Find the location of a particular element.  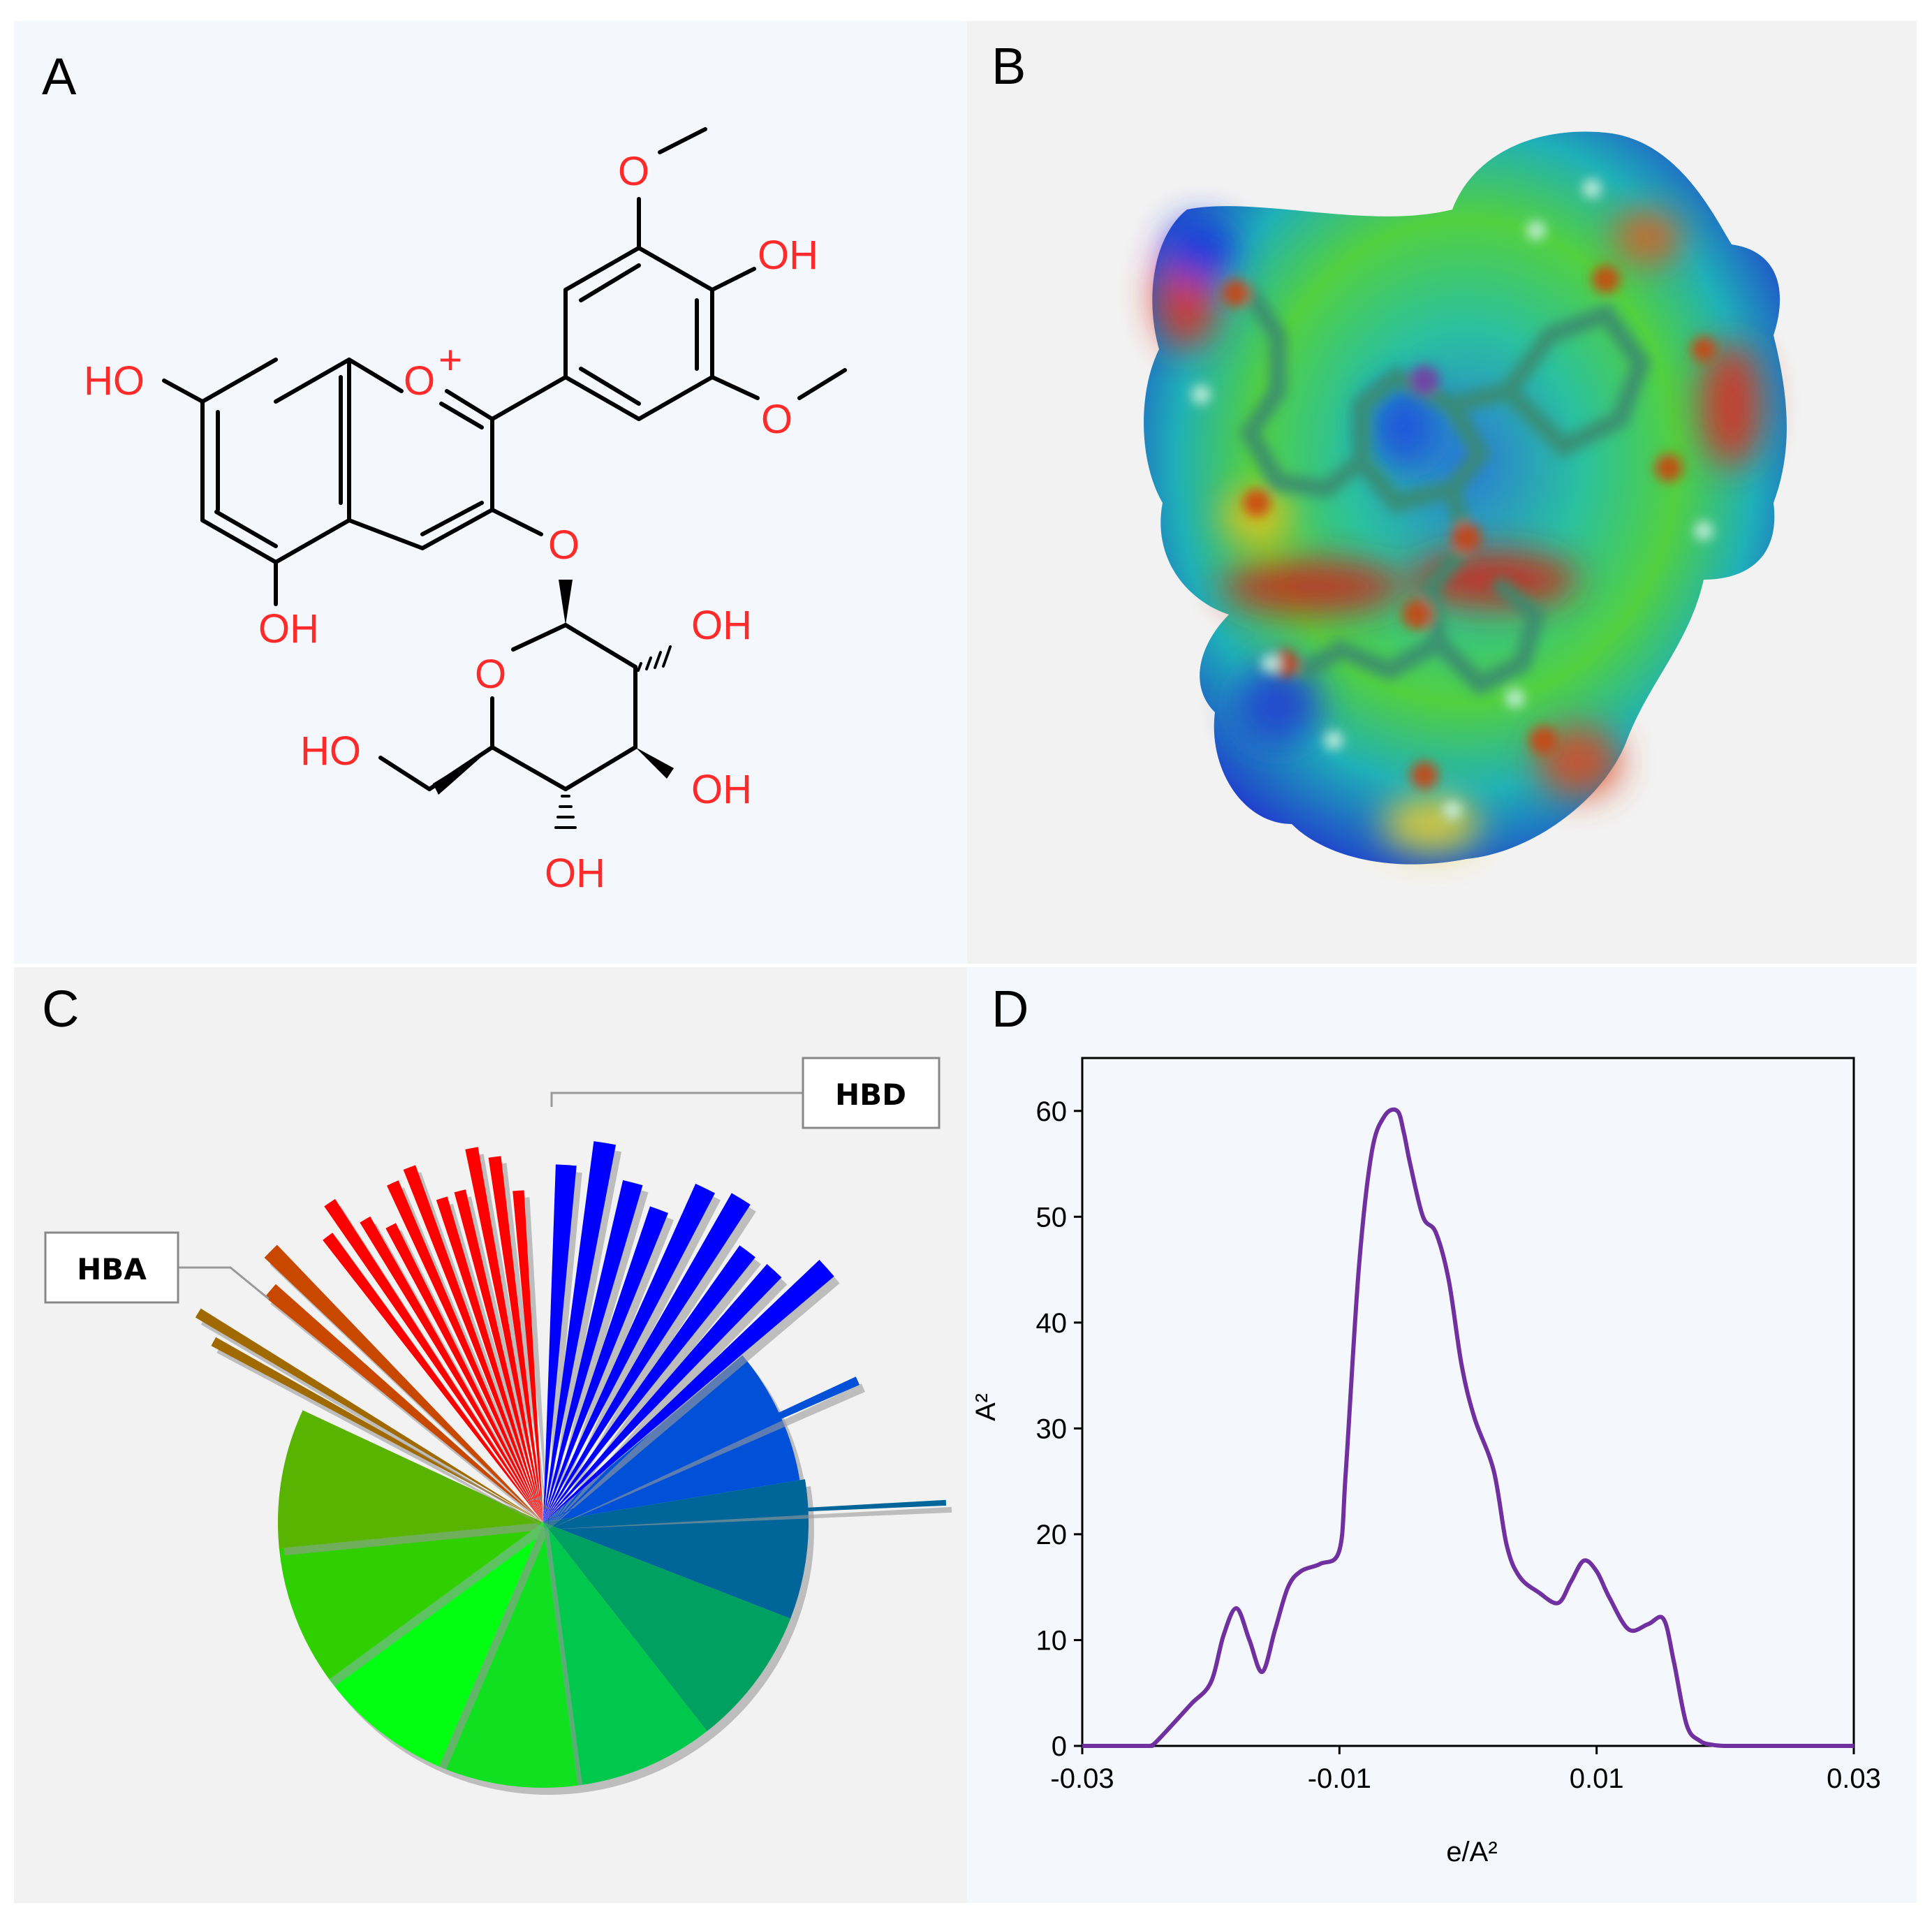

panel-b-letter: B is located at coordinates (1008, 66).